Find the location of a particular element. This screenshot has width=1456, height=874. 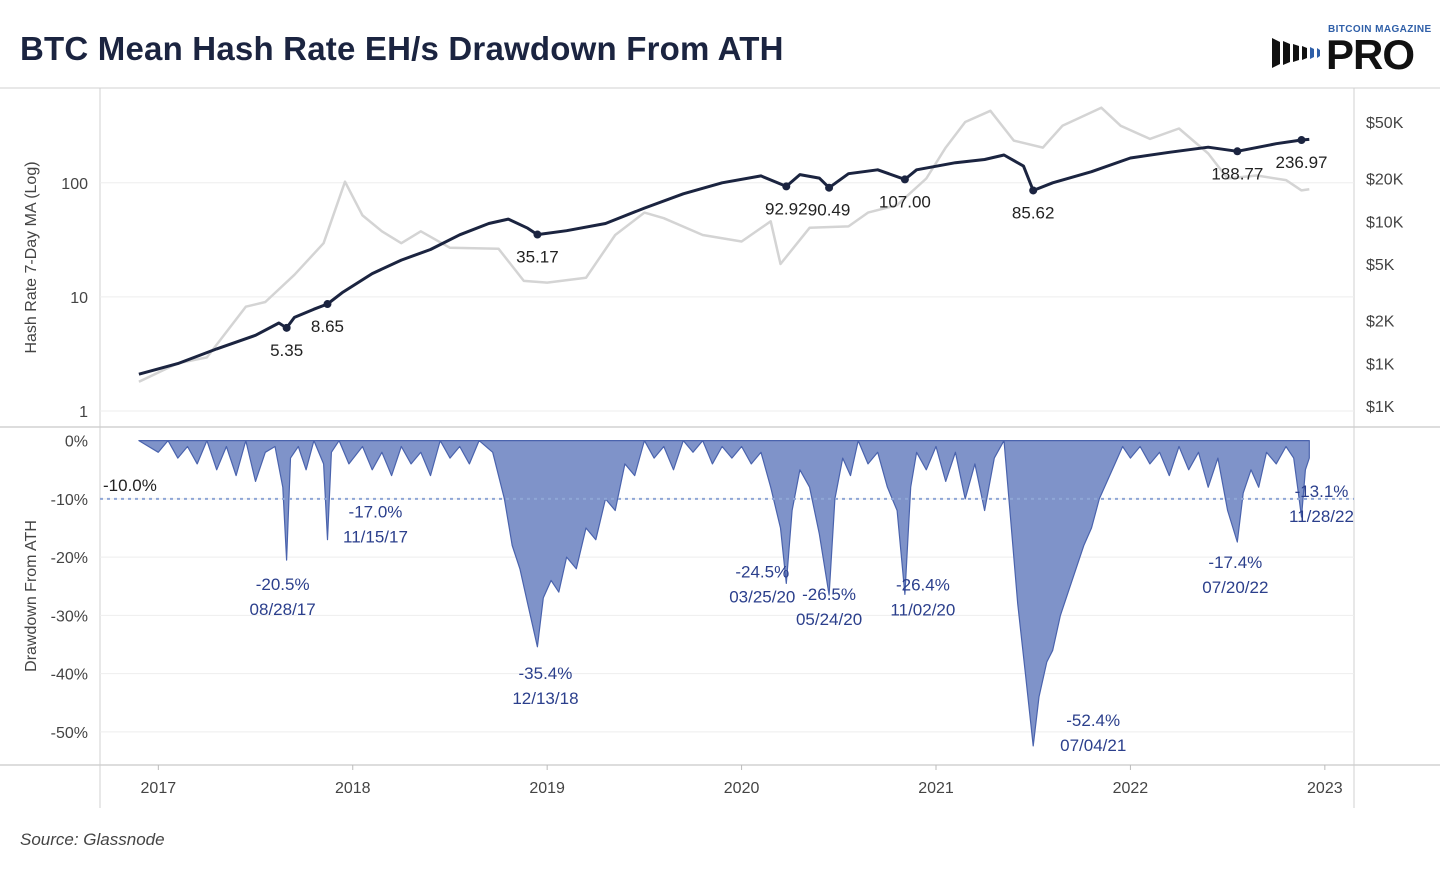

hashrate-annotation: 85.62 is located at coordinates (1033, 212).